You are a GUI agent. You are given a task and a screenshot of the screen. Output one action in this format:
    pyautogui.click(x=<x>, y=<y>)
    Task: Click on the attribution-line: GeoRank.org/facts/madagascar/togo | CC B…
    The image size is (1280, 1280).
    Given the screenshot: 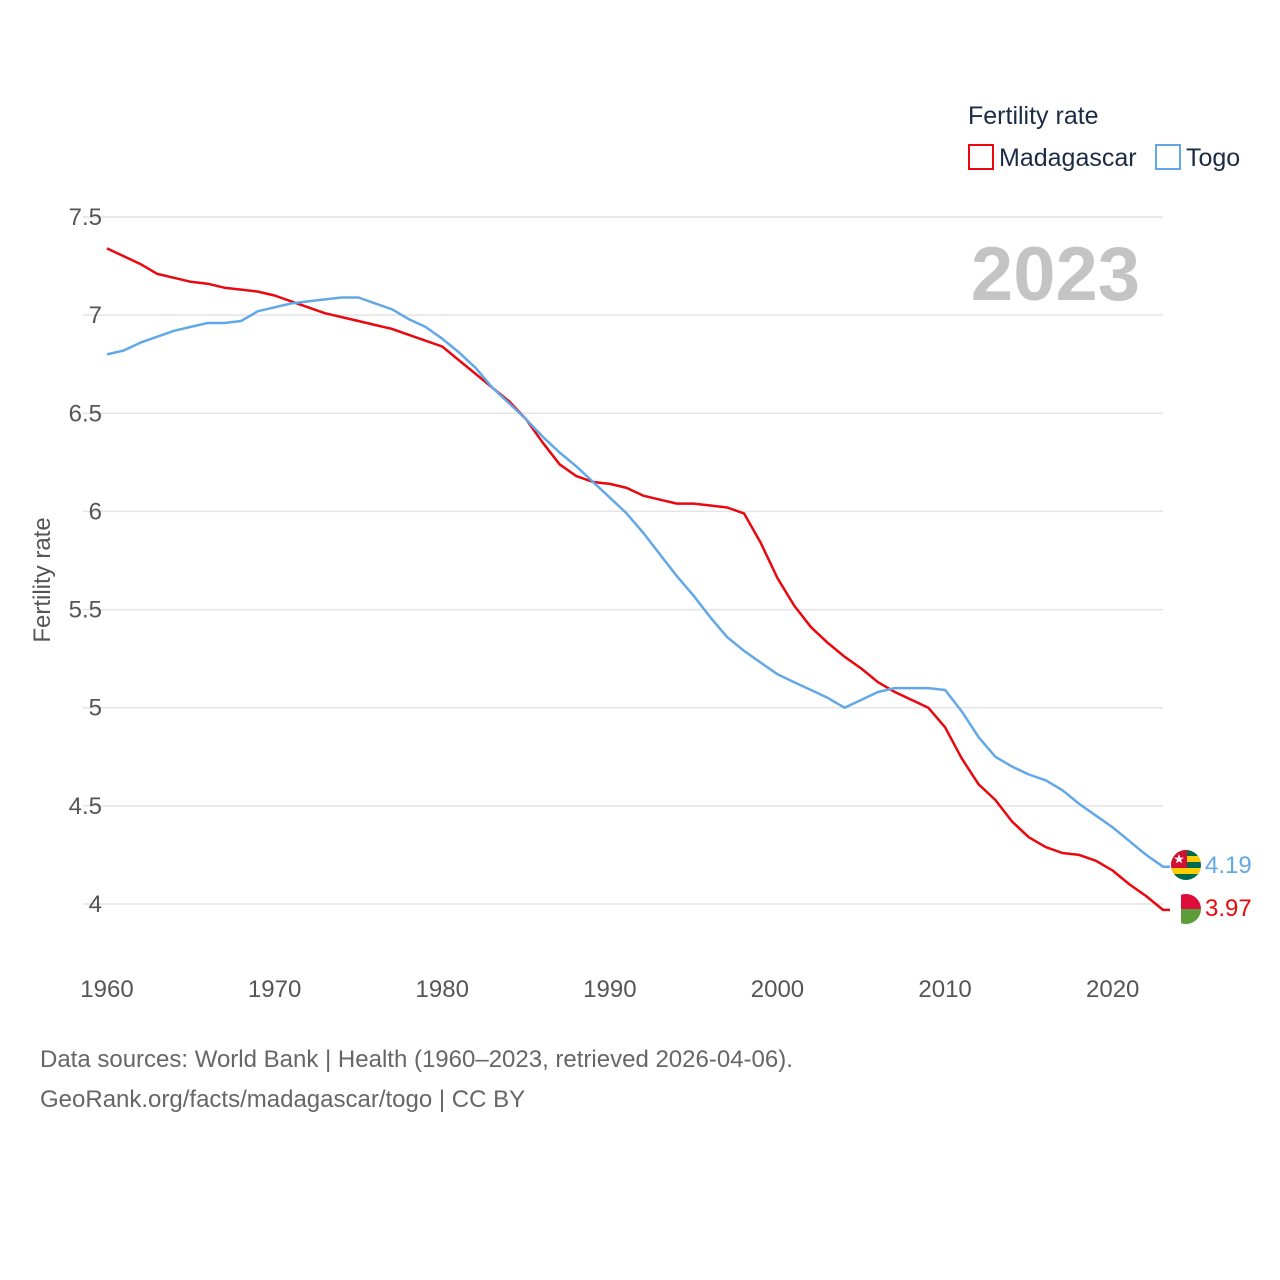 What is the action you would take?
    pyautogui.click(x=283, y=1099)
    